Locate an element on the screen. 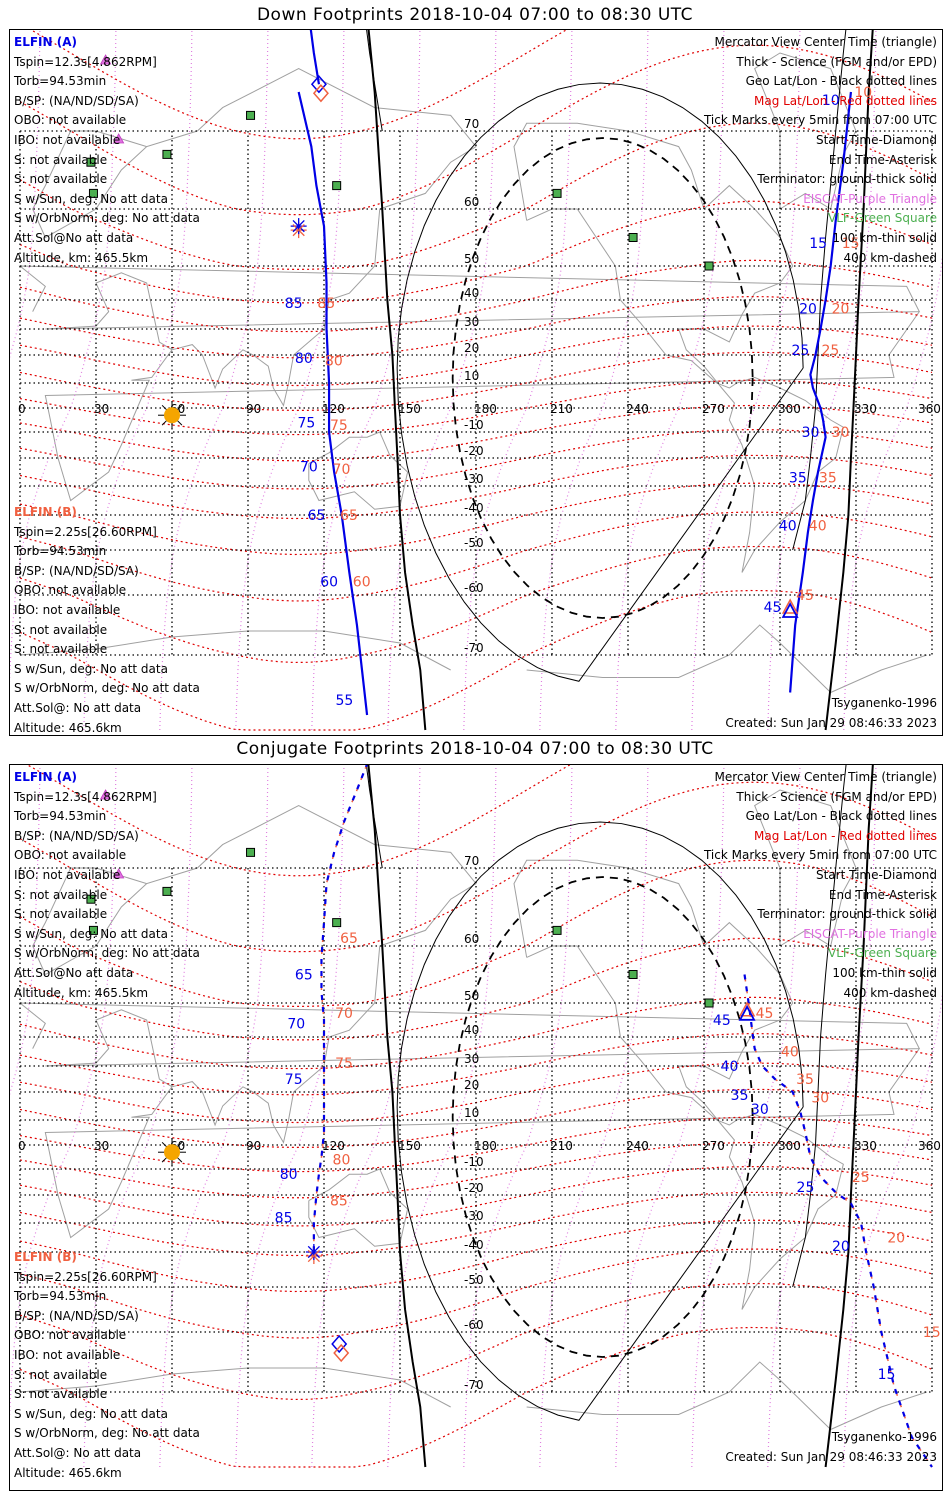 The width and height of the screenshot is (950, 1500). time-tick-label: 80 is located at coordinates (334, 362).